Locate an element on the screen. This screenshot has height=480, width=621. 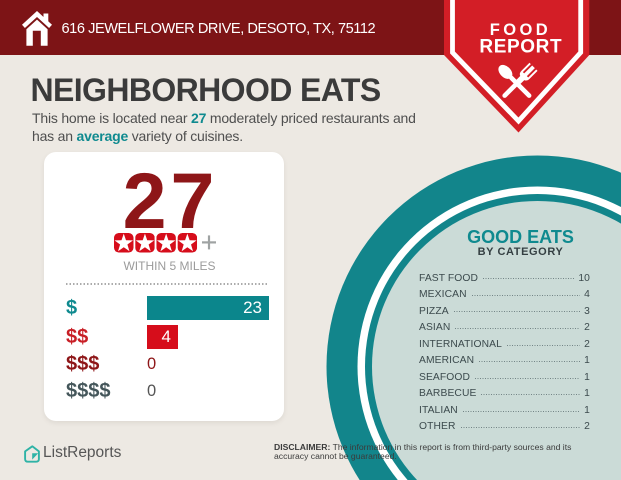
svg-text: REPORT is located at coordinates (520, 47).